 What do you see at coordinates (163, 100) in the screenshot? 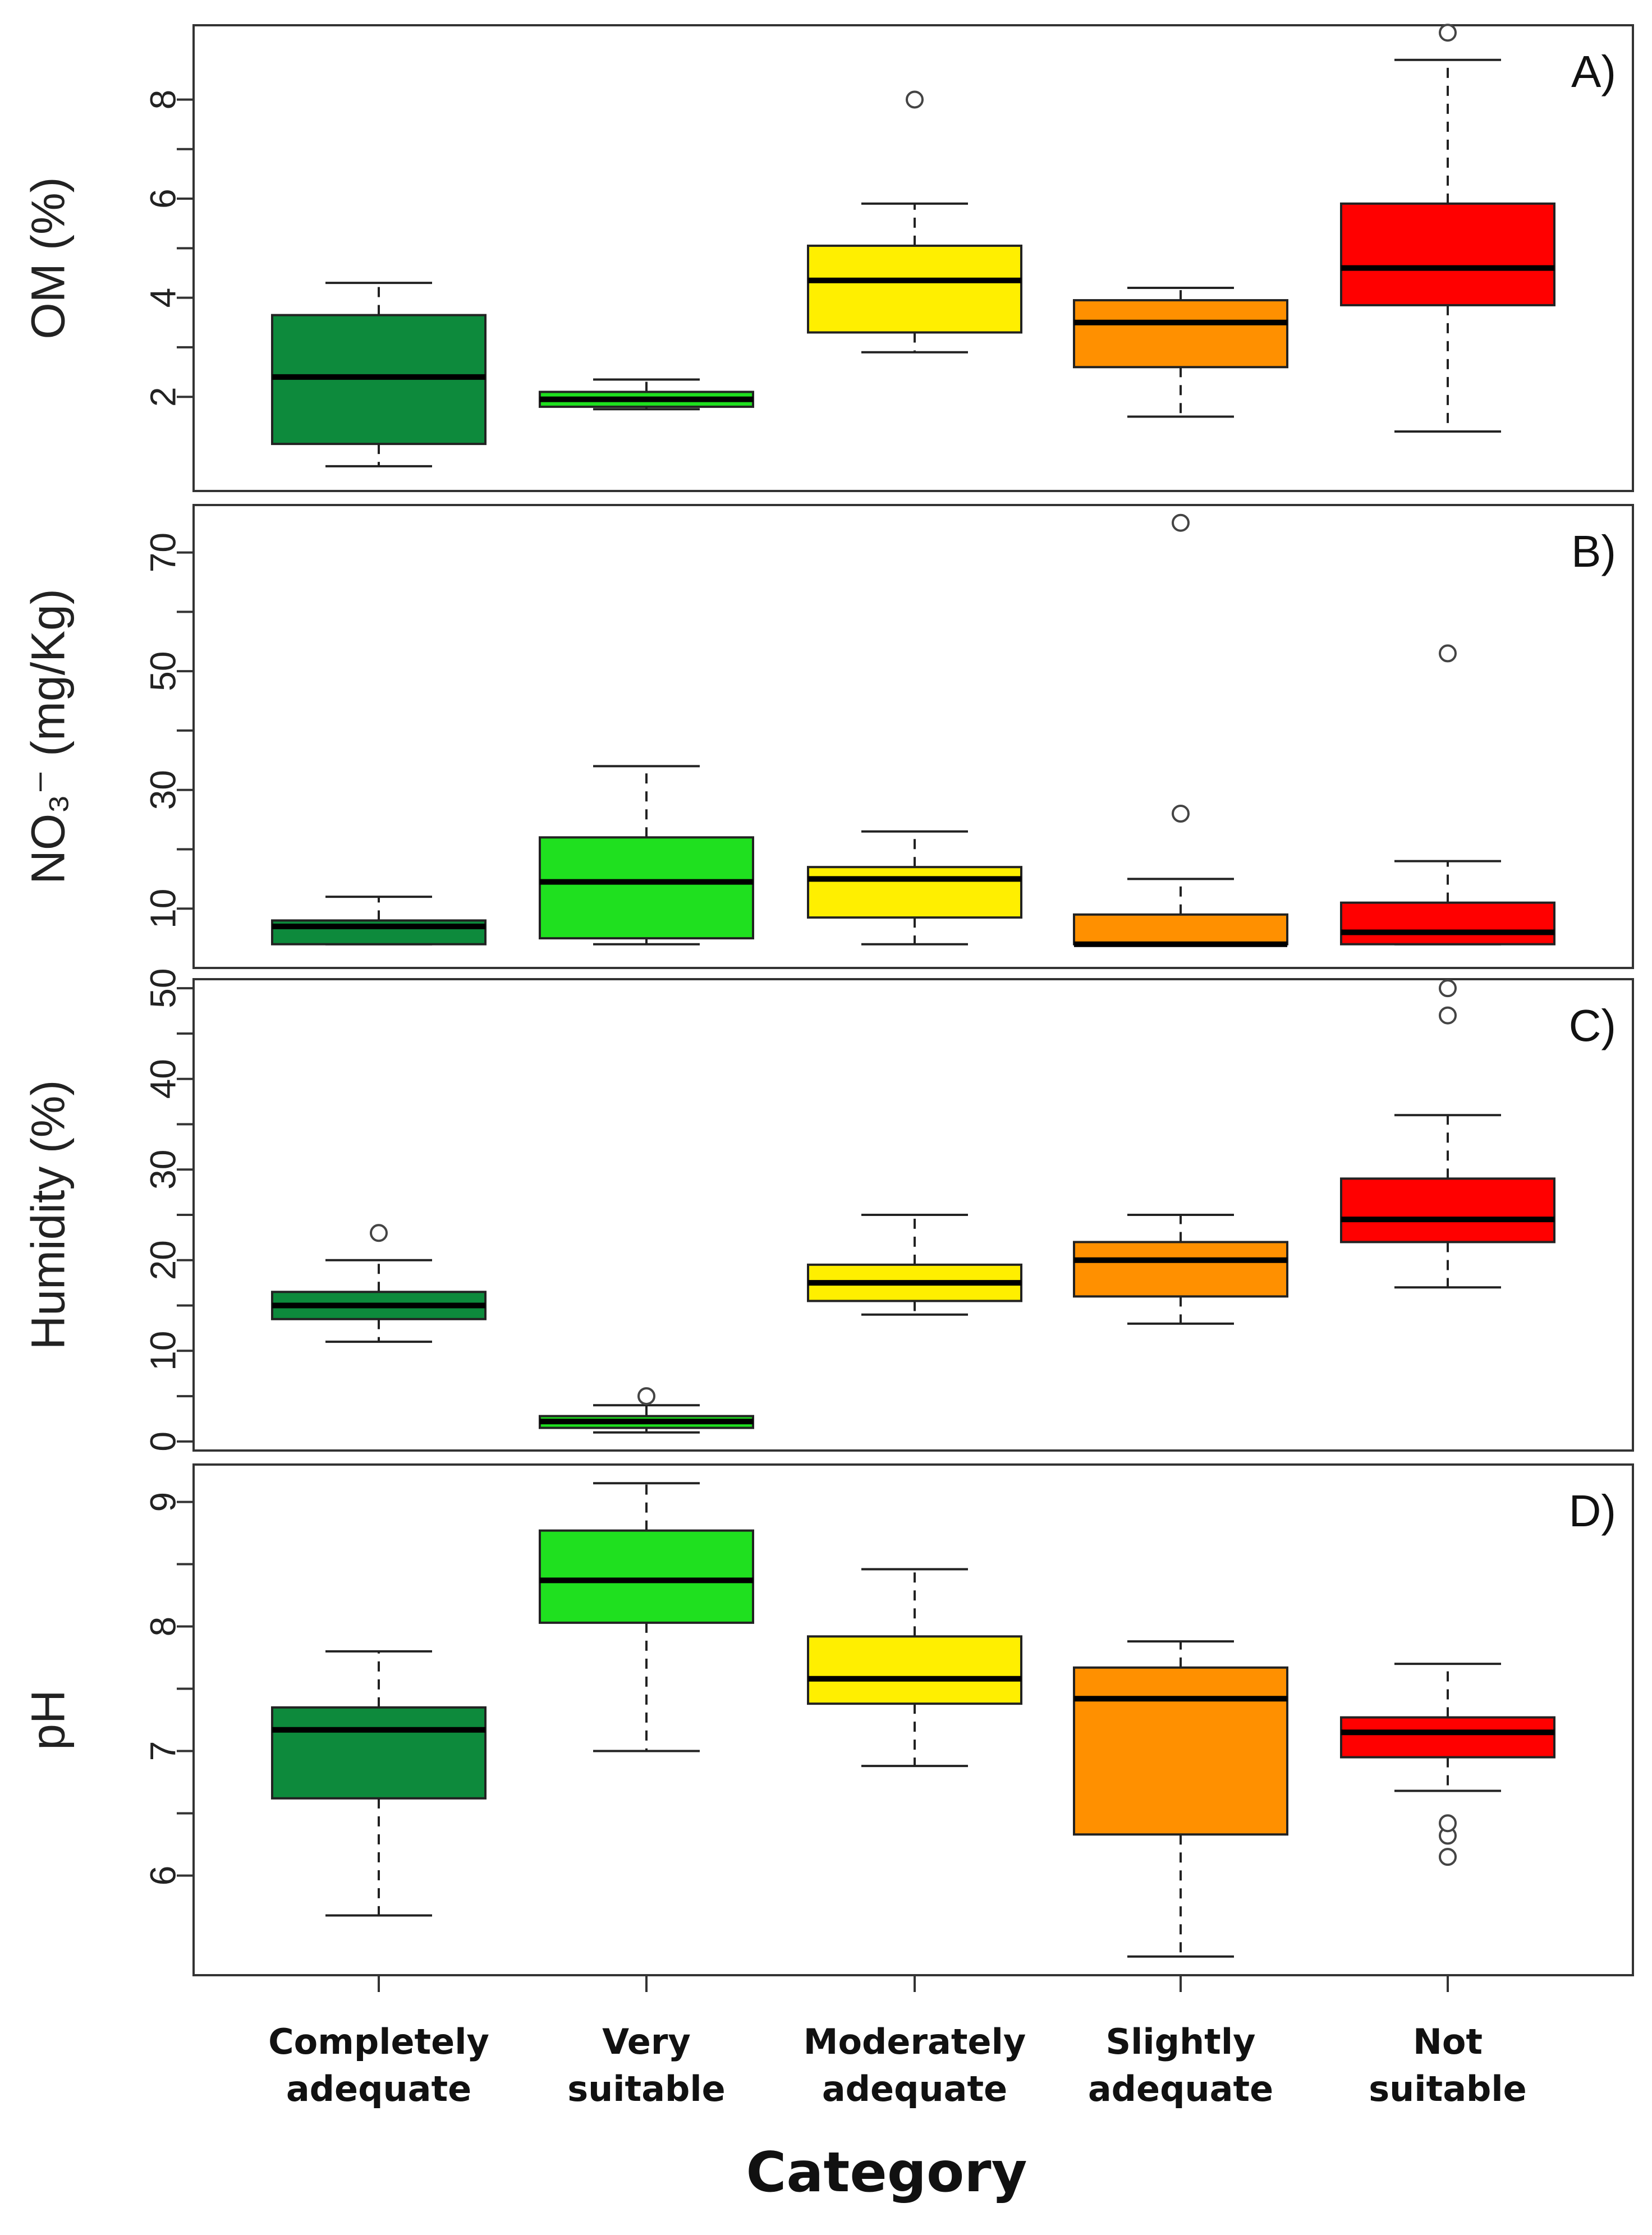
I see `panel-a-ytick-label: 8` at bounding box center [163, 100].